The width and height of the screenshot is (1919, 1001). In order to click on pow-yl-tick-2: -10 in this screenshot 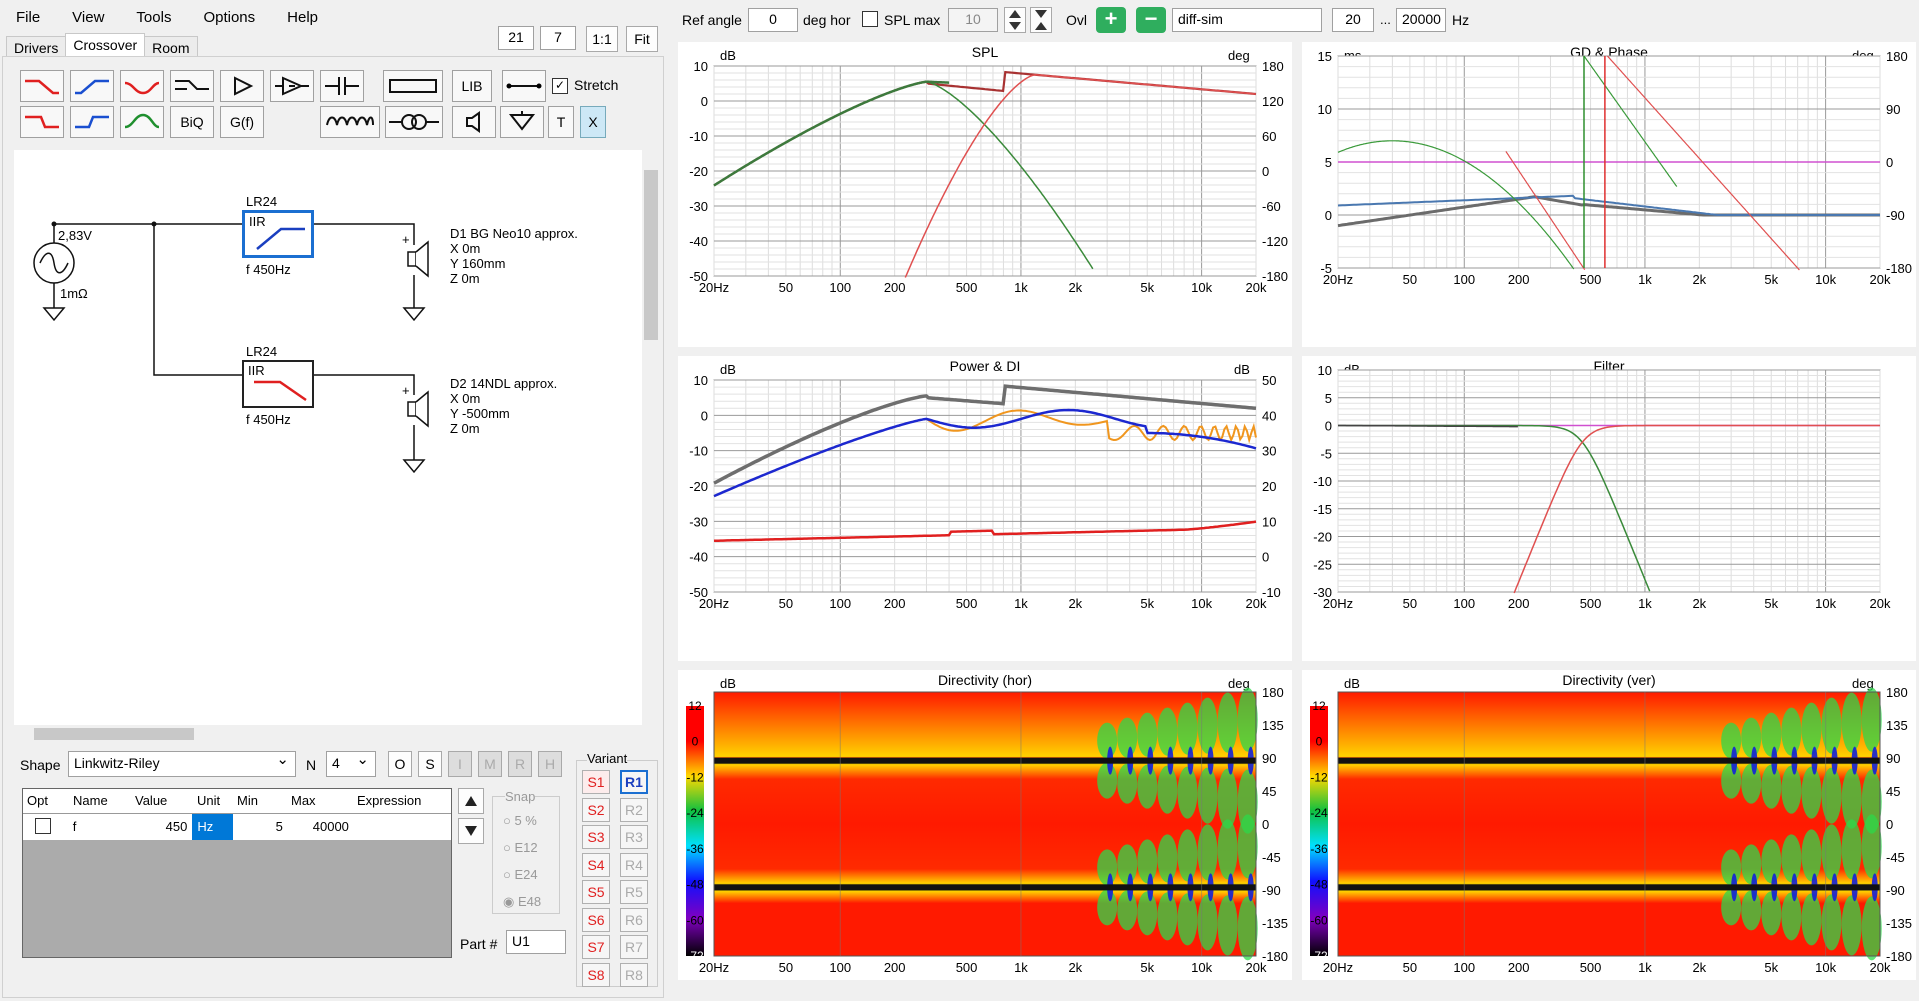, I will do `click(698, 451)`.